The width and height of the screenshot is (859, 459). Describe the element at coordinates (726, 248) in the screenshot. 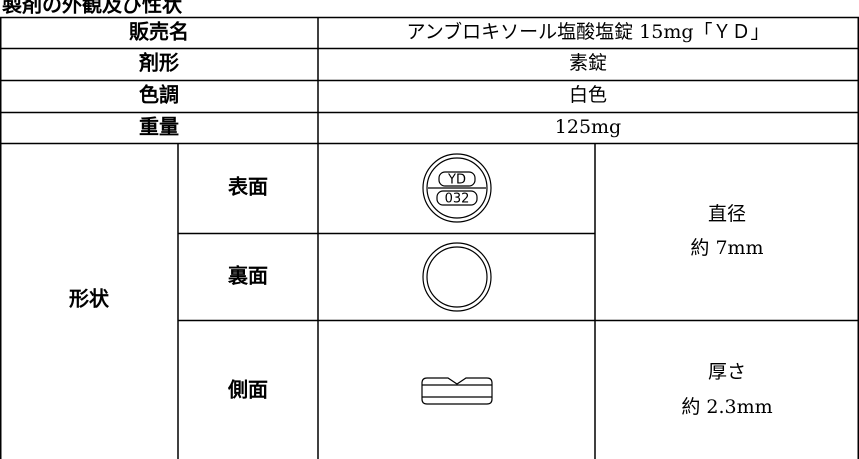

I see `diameter-value: 約 7mm` at that location.